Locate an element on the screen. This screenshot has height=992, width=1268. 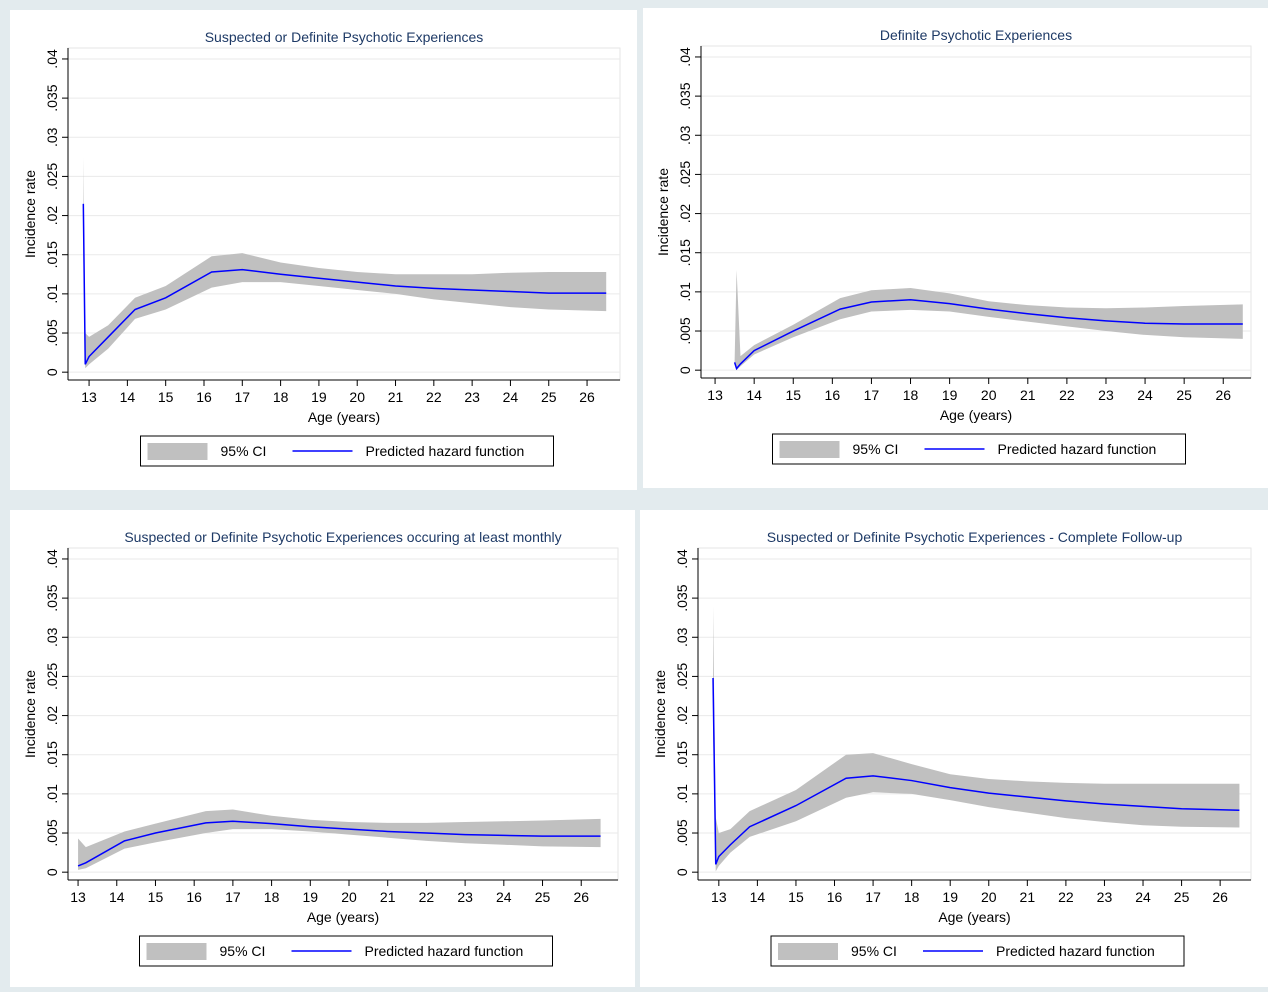
chart-title: Definite Psychotic Experiences is located at coordinates (976, 35).